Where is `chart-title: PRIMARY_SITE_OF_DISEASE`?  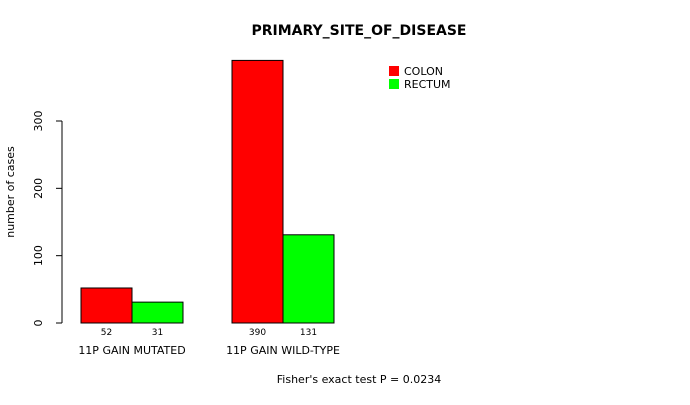 chart-title: PRIMARY_SITE_OF_DISEASE is located at coordinates (359, 31).